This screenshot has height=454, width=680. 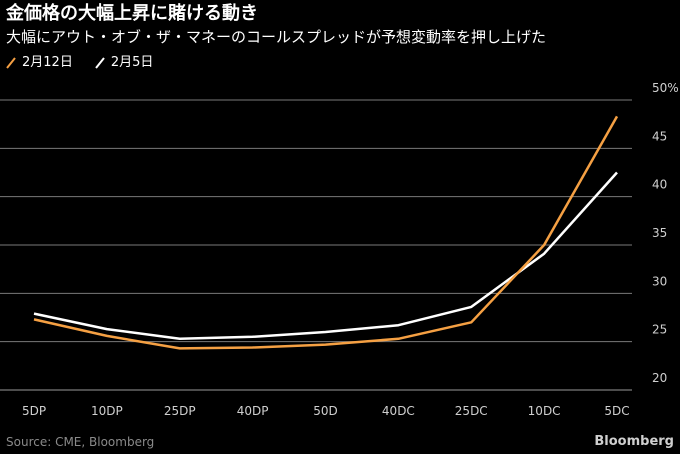 I want to click on legend-item-feb12: 2月12日, so click(x=39, y=63).